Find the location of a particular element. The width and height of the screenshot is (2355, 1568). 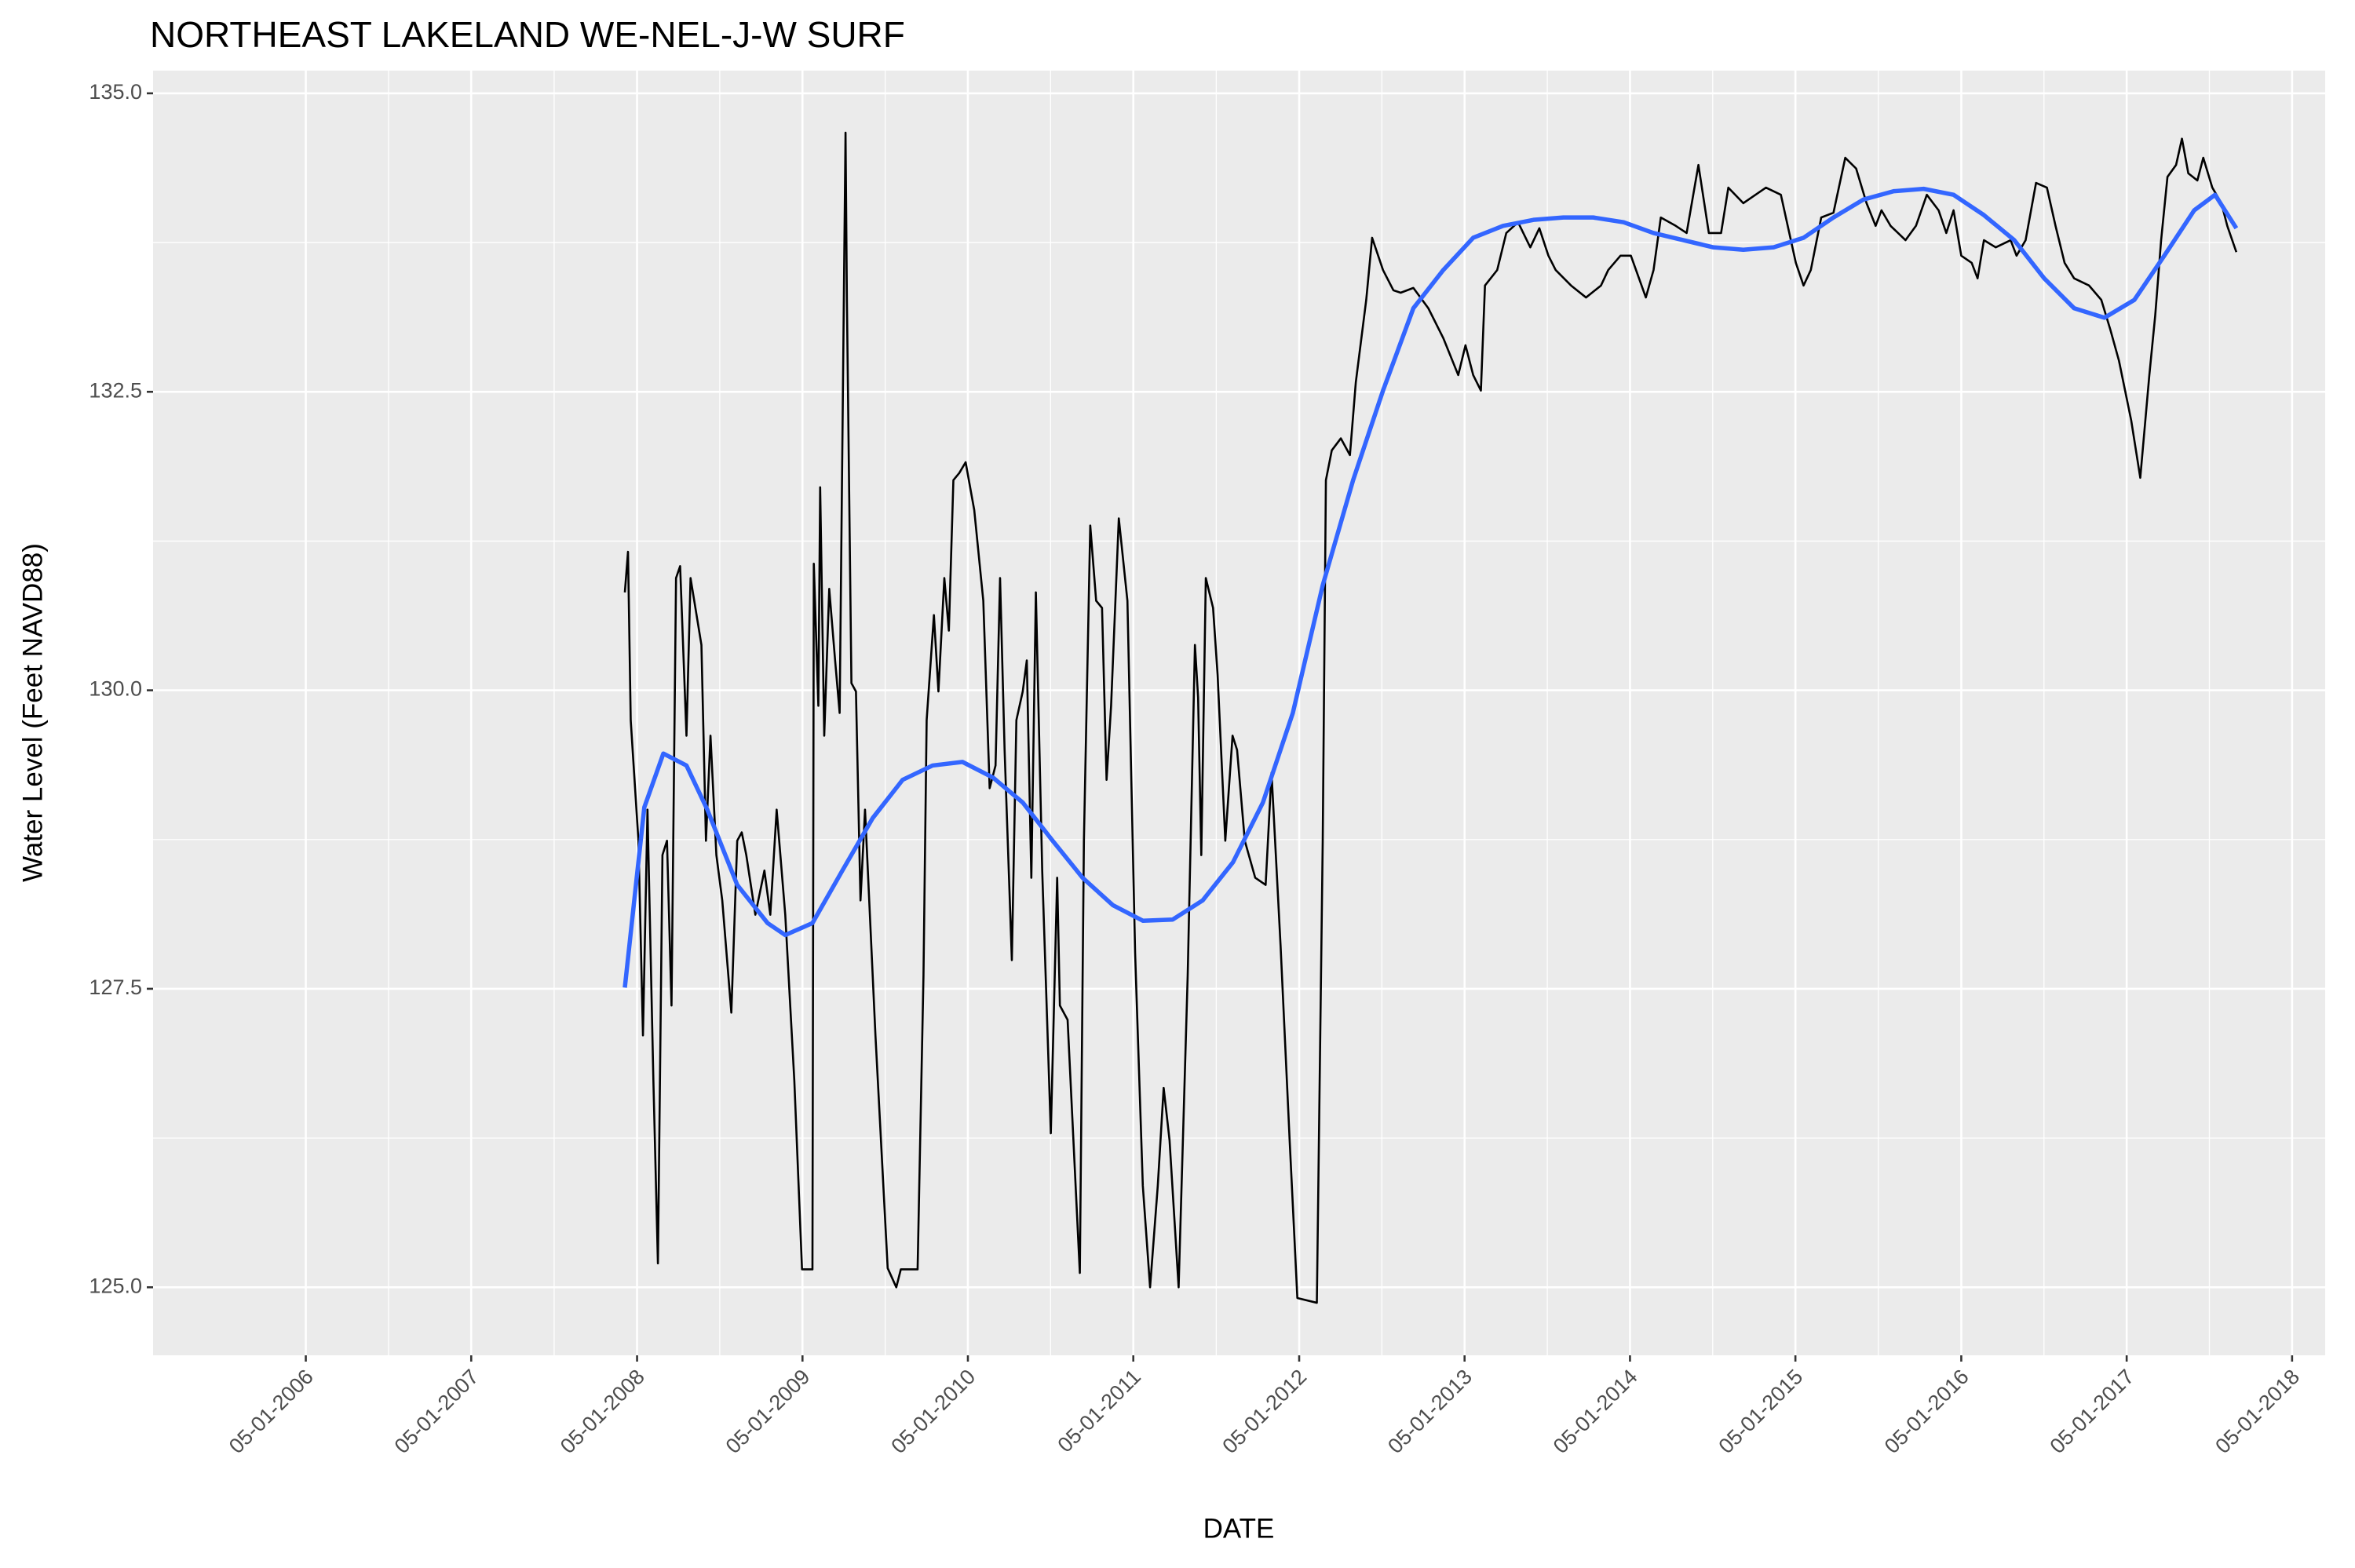

x-axis-title: DATE is located at coordinates (1239, 1528).